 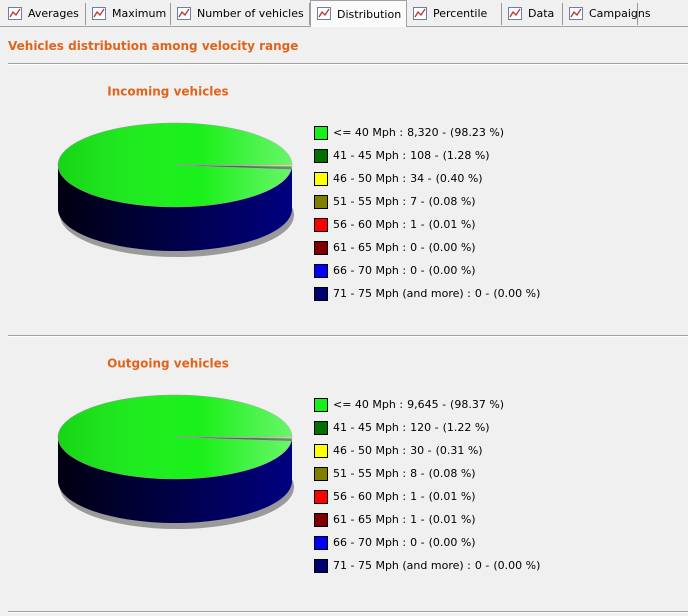 I want to click on tab: Campaigns, so click(x=607, y=14).